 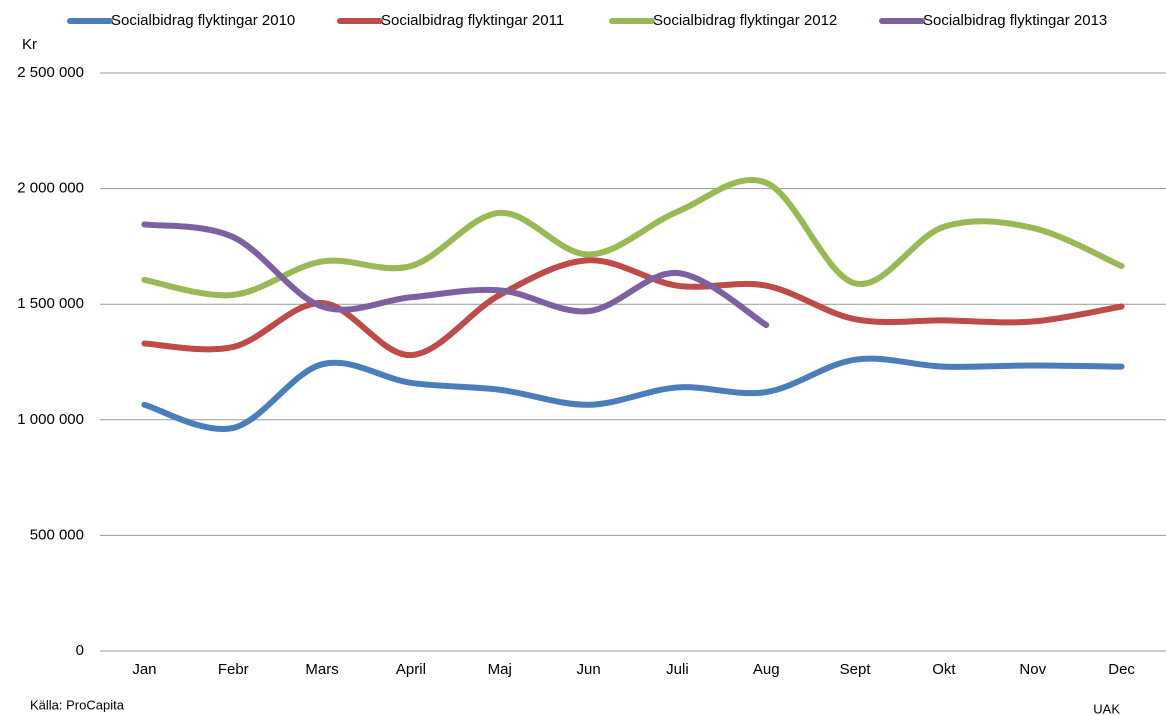 I want to click on x-tick-label: Jan, so click(x=144, y=669).